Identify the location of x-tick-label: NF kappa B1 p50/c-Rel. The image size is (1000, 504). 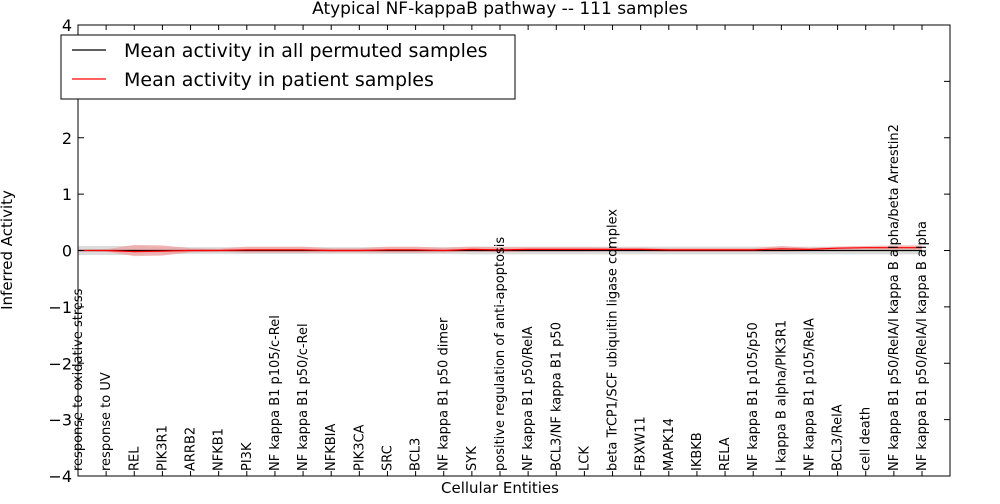
(303, 397).